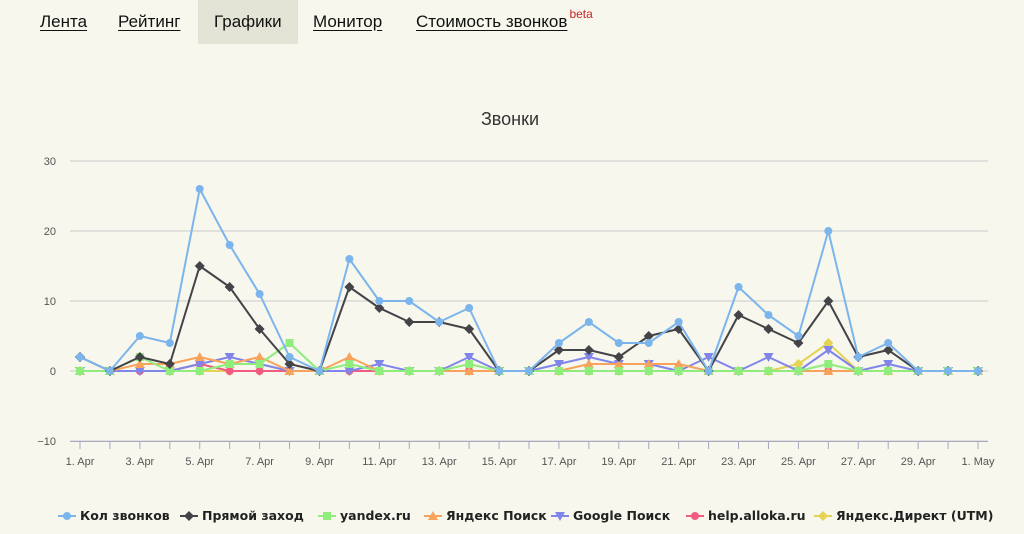 This screenshot has width=1024, height=534. Describe the element at coordinates (46, 442) in the screenshot. I see `y-tick-label: −10` at that location.